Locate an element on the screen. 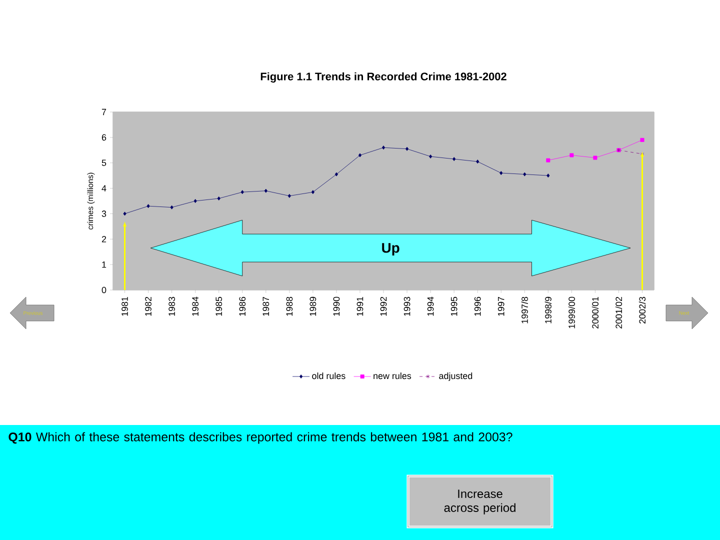  x-tick-label: 1996 is located at coordinates (477, 306).